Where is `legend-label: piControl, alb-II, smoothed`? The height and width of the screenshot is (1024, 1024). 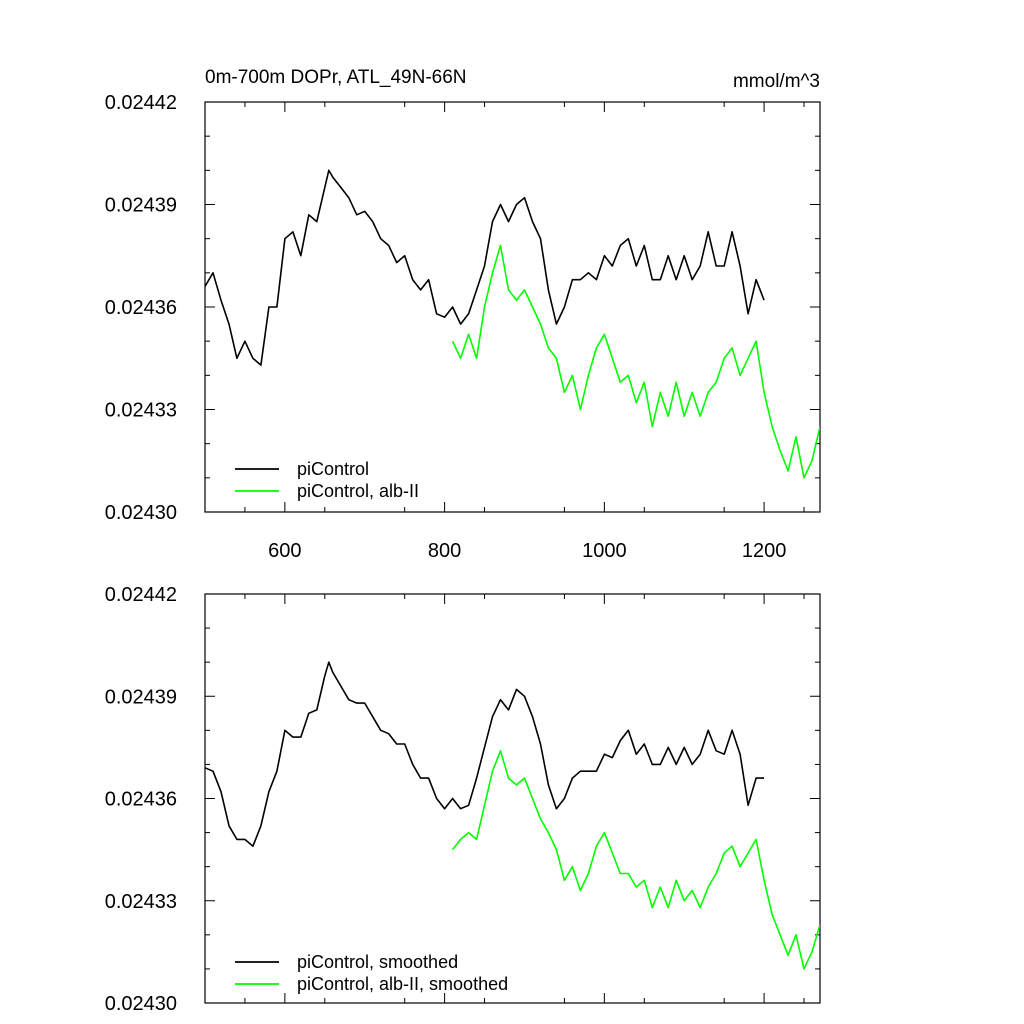
legend-label: piControl, alb-II, smoothed is located at coordinates (402, 984).